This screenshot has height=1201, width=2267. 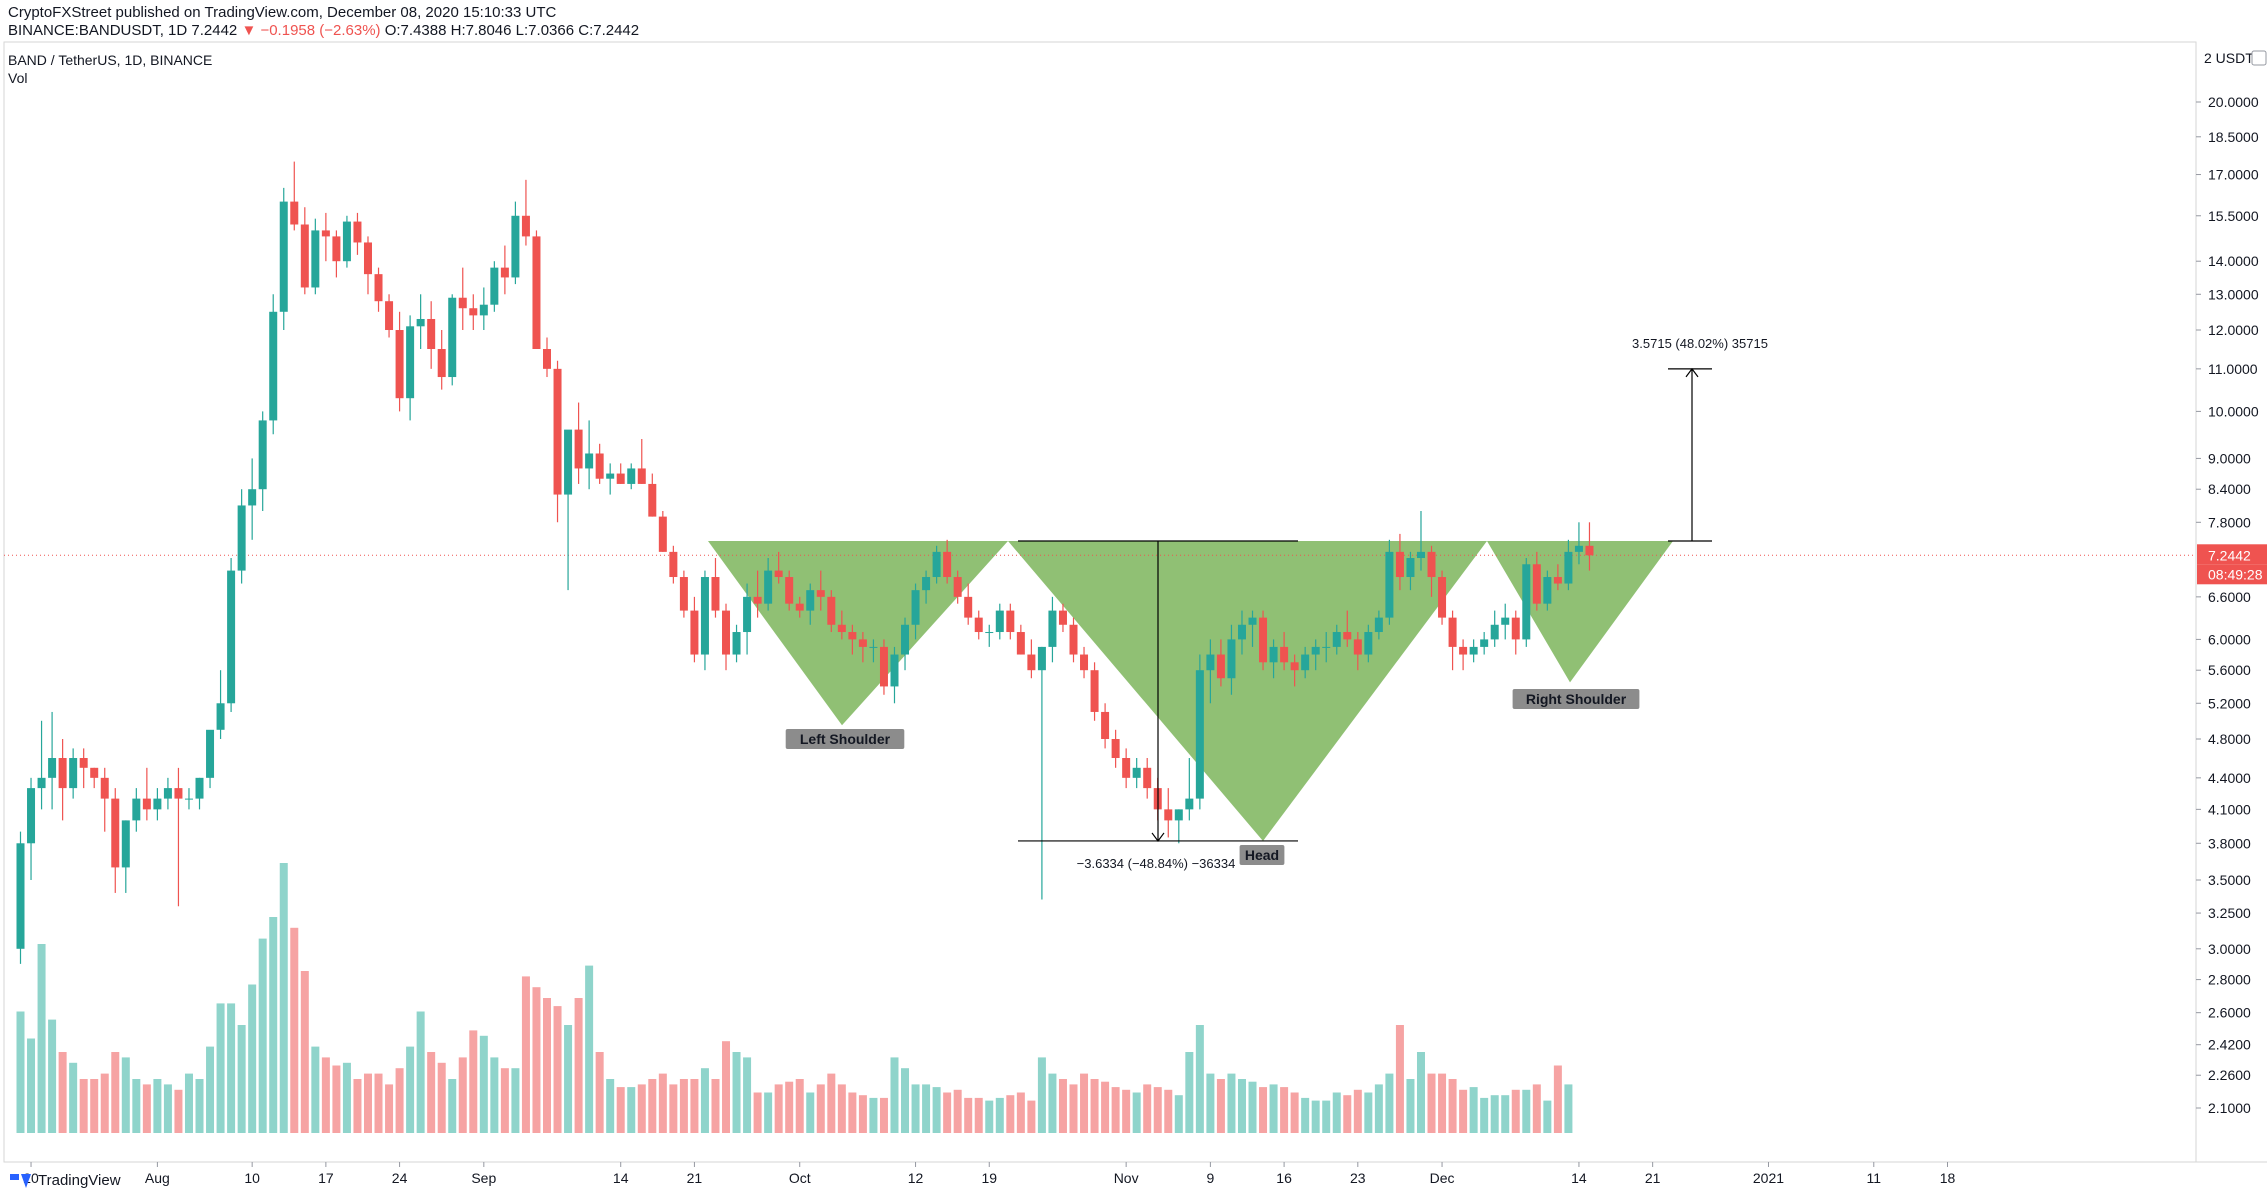 I want to click on y-tick-label: 4.8000, so click(x=2229, y=739).